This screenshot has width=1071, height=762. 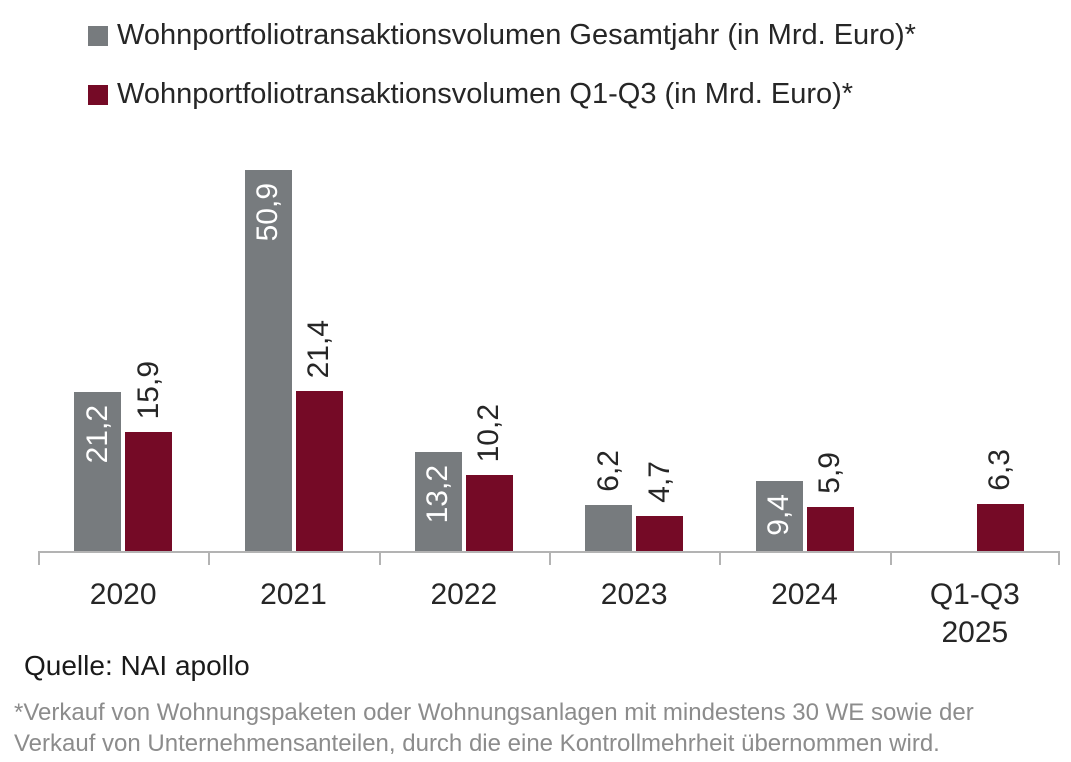 I want to click on bar-gesamtjahr-2021: 50,9, so click(x=268, y=360).